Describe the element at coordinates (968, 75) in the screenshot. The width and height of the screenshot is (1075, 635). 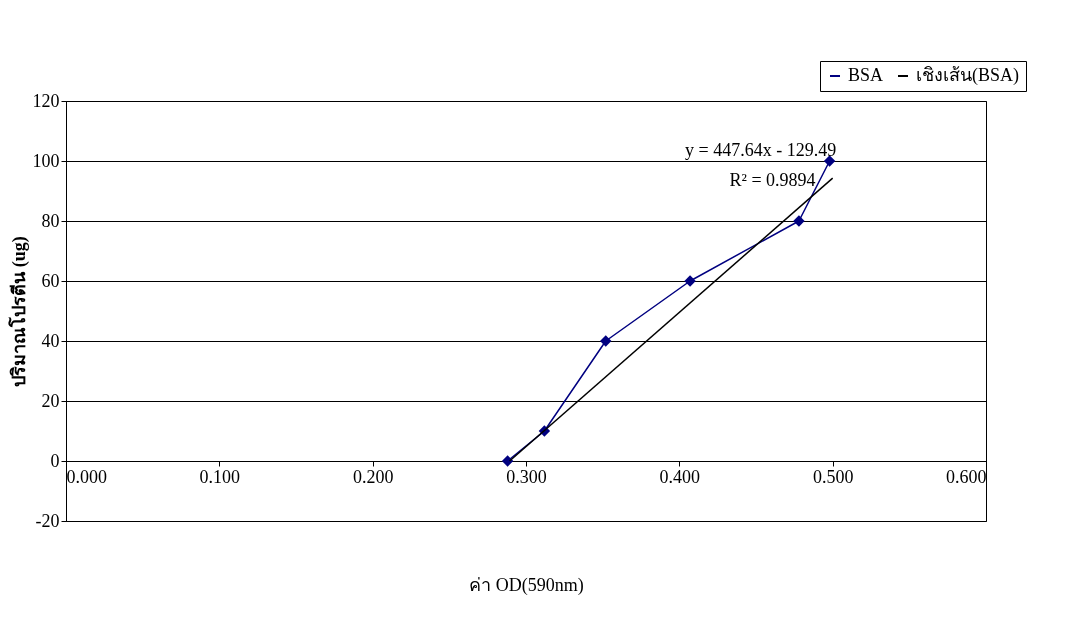
I see `legend-label: เชิงเส้น(BSA)` at that location.